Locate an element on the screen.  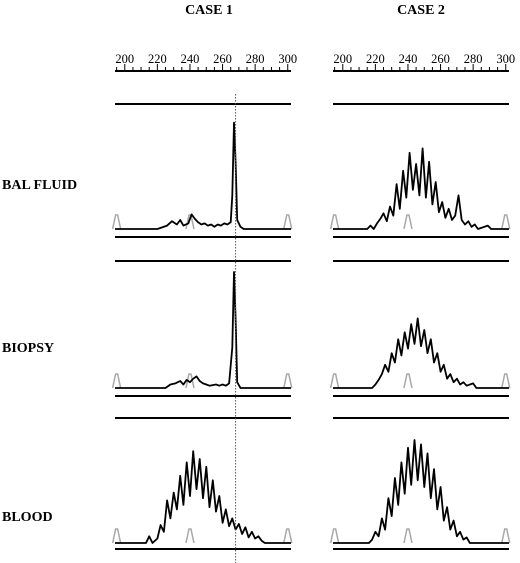
row-label-blood: BLOOD is located at coordinates (27, 517).